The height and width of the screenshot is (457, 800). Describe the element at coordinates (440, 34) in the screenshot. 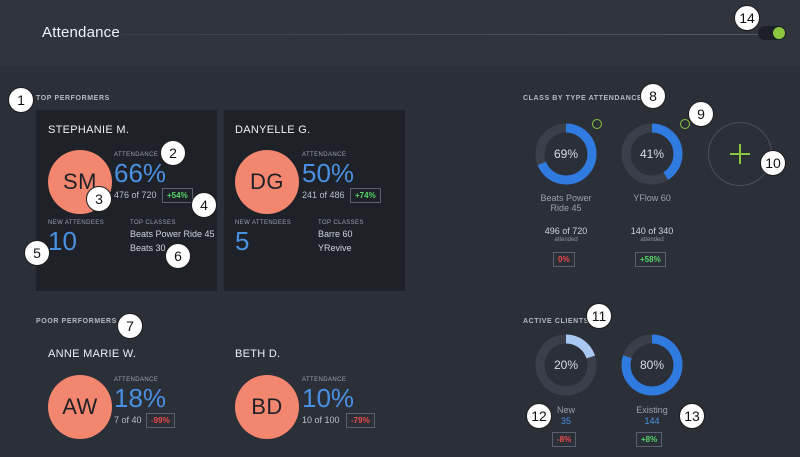

I see `header-divider` at that location.